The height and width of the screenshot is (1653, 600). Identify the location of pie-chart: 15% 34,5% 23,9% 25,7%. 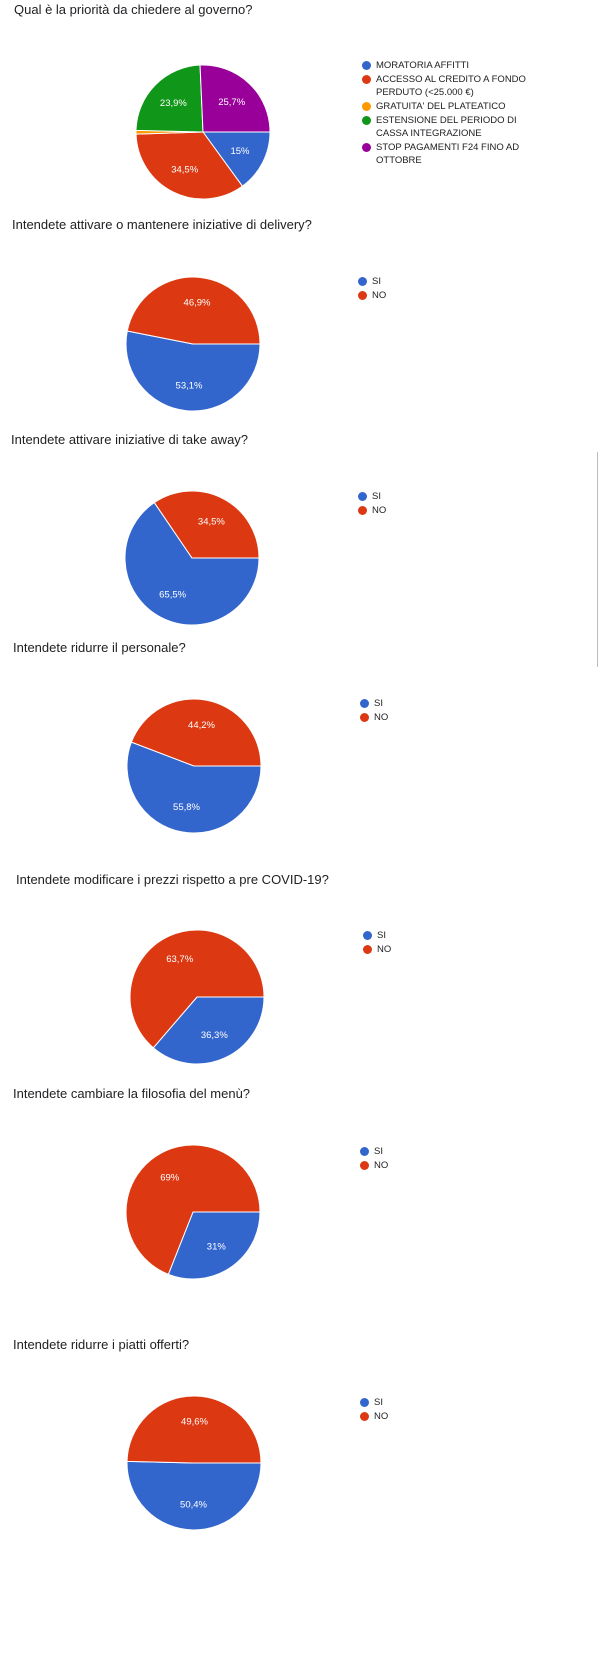
(203, 132).